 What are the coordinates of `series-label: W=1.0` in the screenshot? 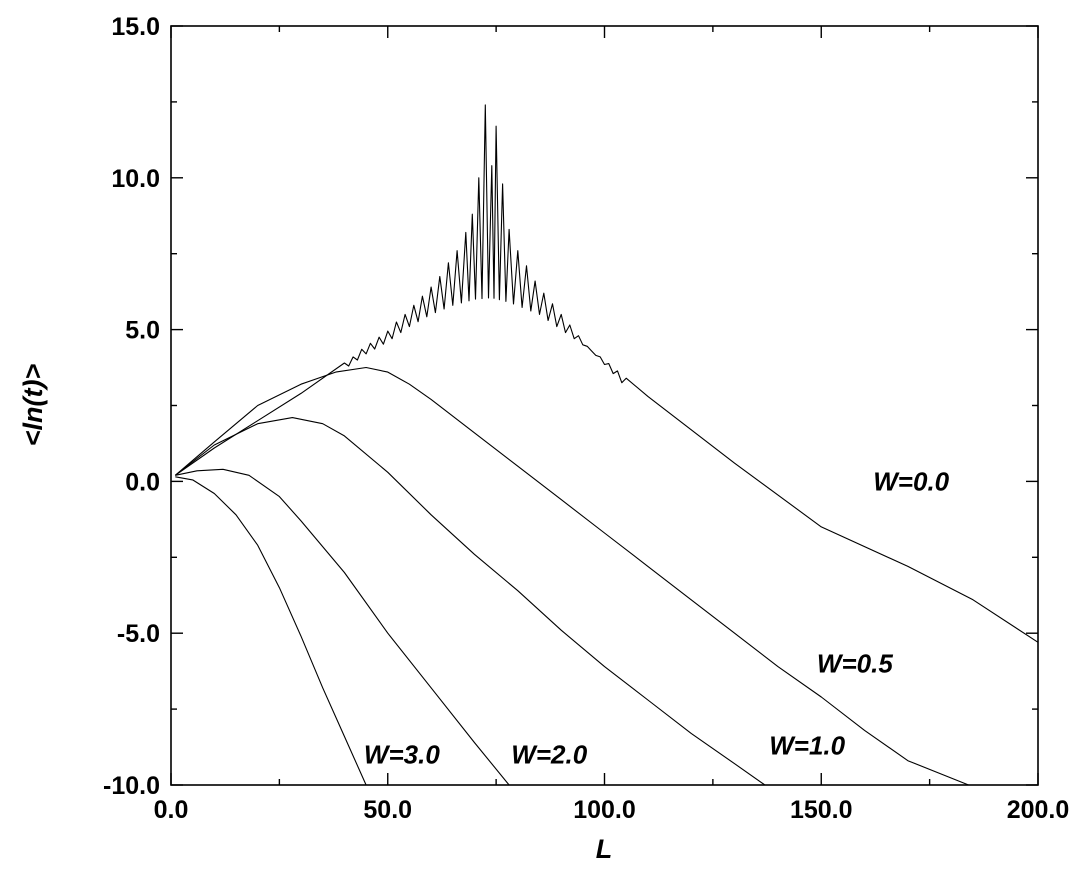 It's located at (807, 746).